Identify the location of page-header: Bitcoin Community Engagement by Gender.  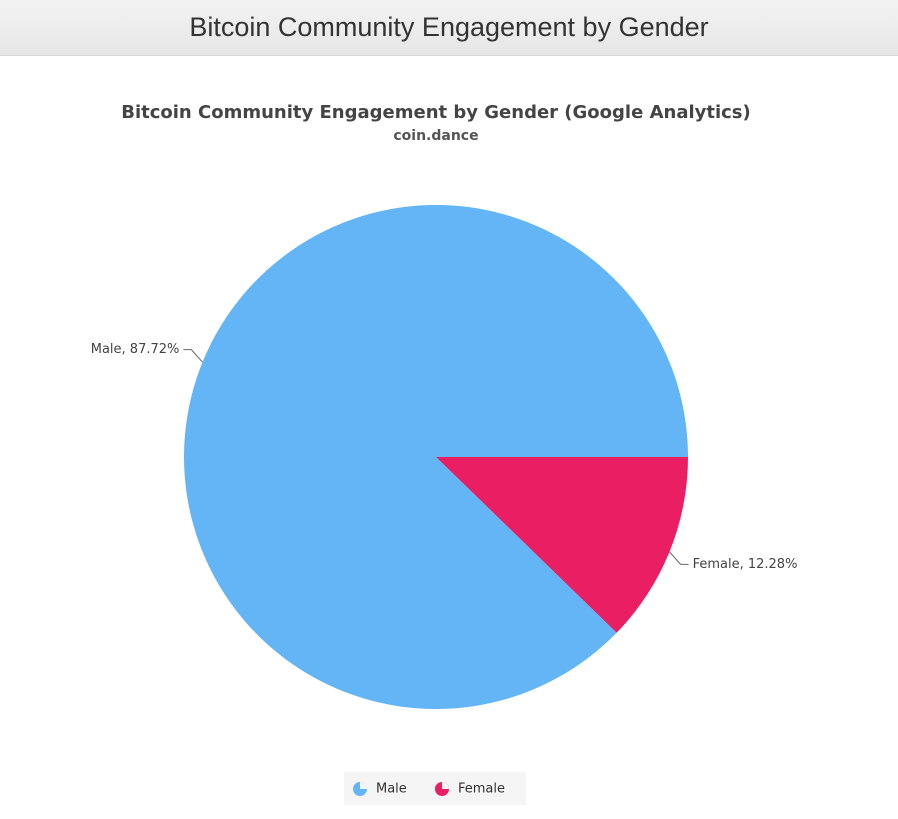
(449, 28).